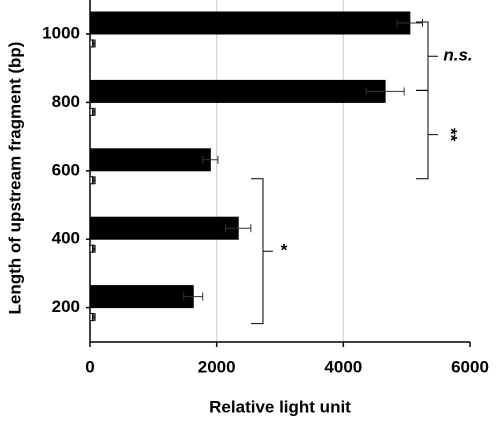  Describe the element at coordinates (457, 55) in the screenshot. I see `significance-label: n.s.` at that location.